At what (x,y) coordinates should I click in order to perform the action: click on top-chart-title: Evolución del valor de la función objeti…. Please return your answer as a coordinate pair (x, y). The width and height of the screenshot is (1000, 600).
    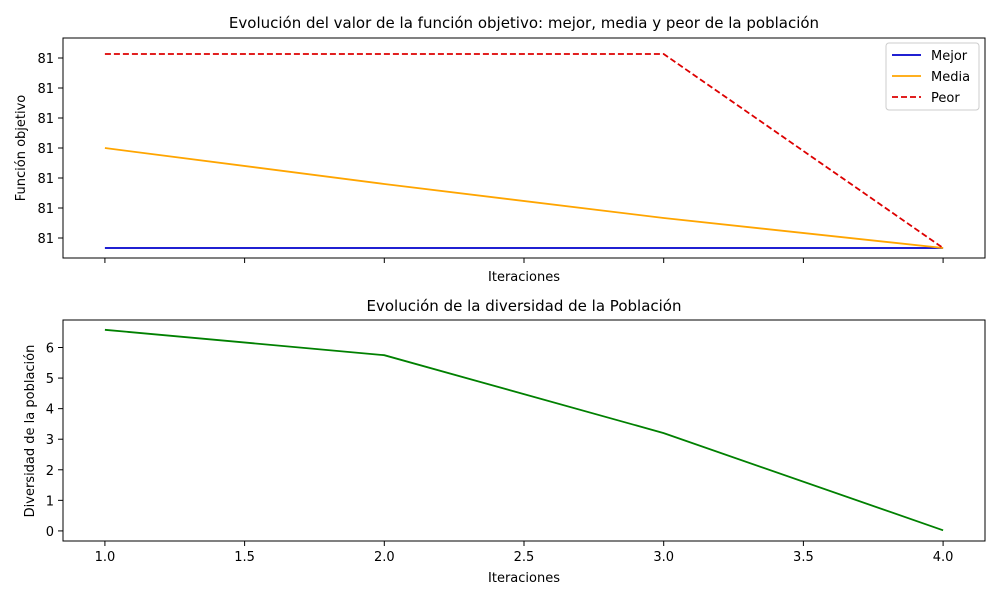
    Looking at the image, I should click on (524, 23).